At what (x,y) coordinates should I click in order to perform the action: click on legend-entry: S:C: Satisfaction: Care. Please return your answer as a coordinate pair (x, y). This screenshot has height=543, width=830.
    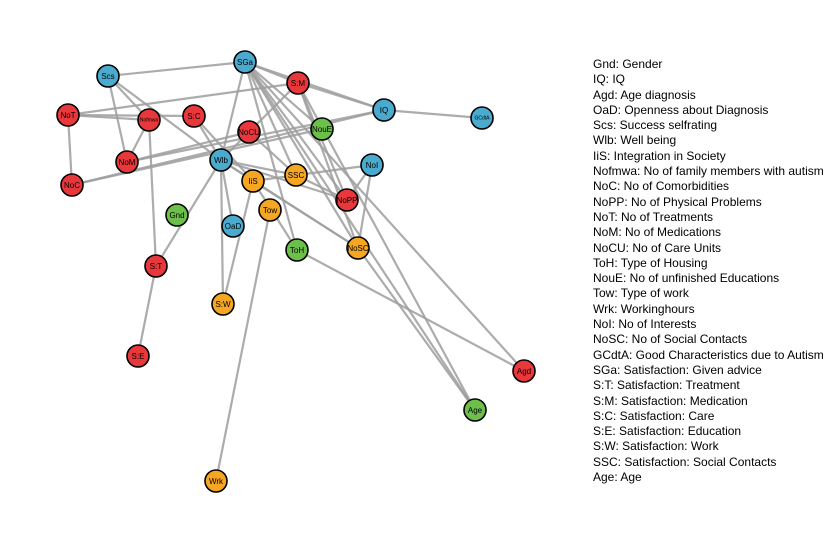
    Looking at the image, I should click on (654, 415).